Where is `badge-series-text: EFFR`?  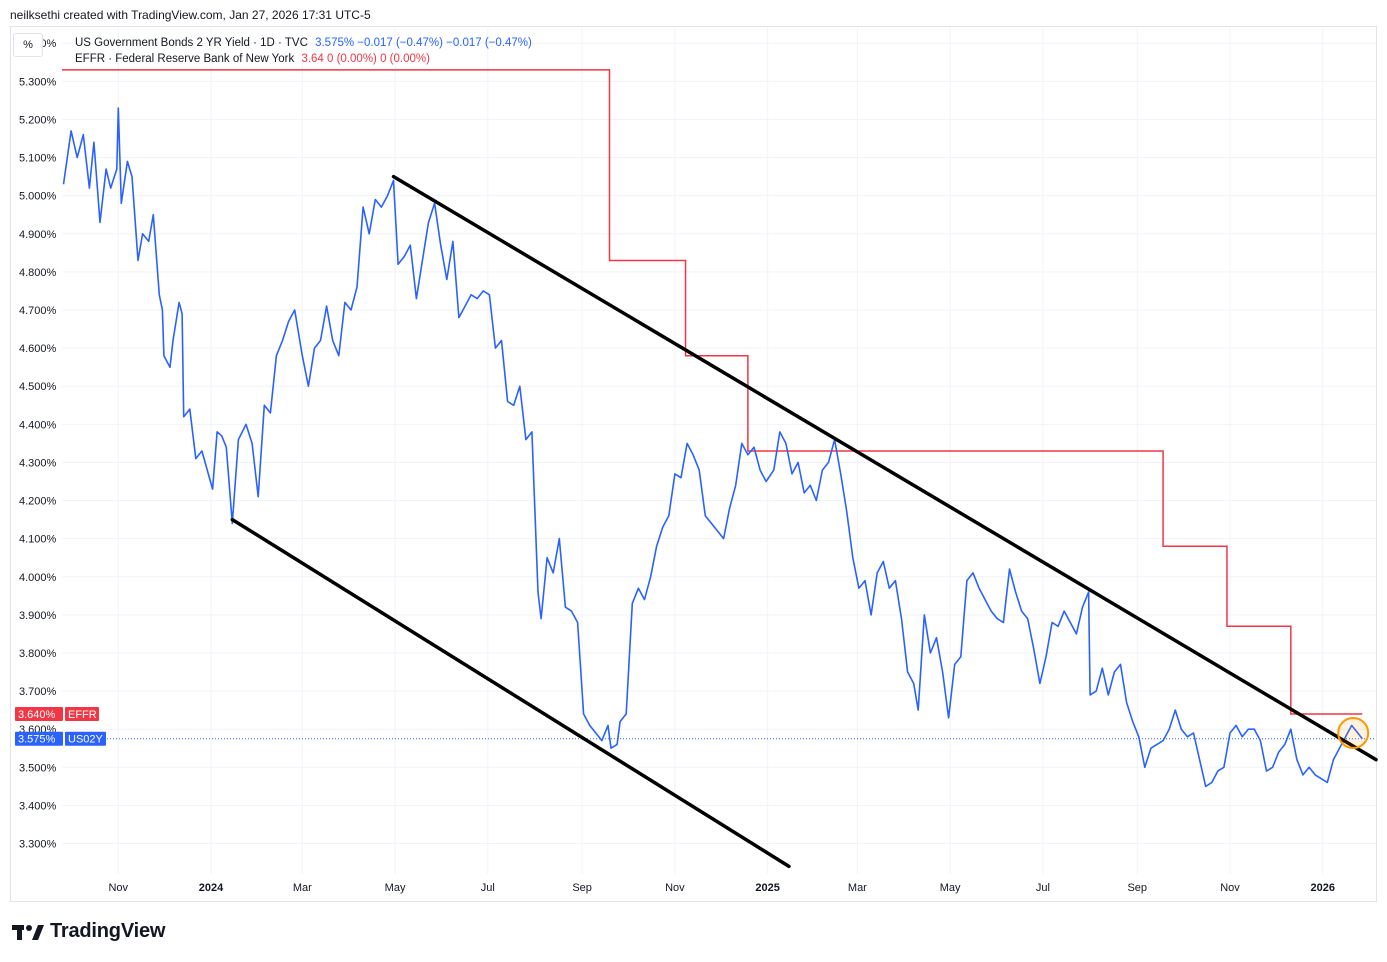 badge-series-text: EFFR is located at coordinates (82, 715).